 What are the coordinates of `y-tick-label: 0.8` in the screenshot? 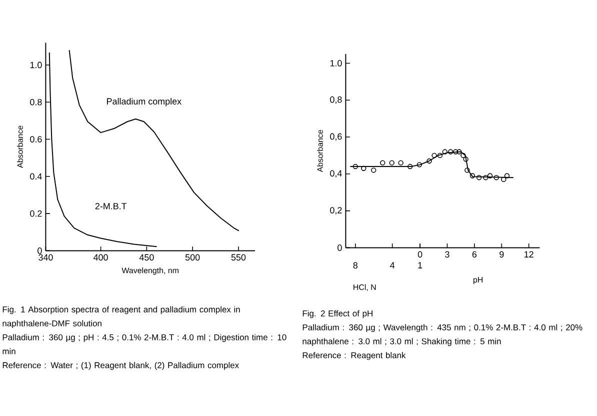 It's located at (36, 102).